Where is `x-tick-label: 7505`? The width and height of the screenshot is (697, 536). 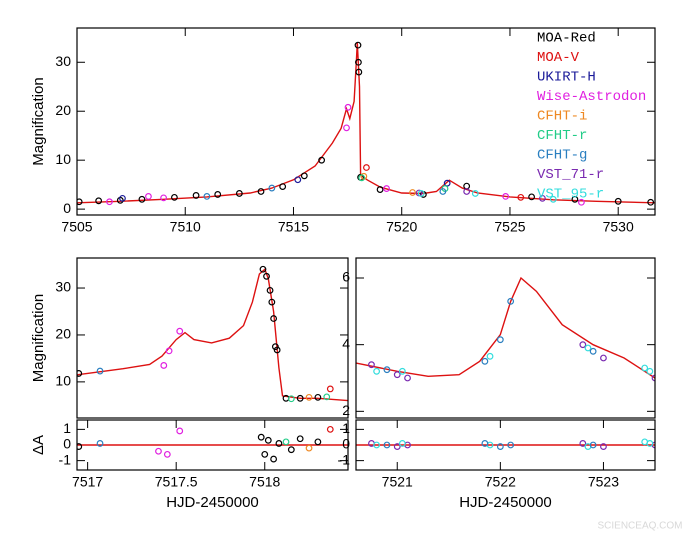
x-tick-label: 7505 is located at coordinates (76, 227).